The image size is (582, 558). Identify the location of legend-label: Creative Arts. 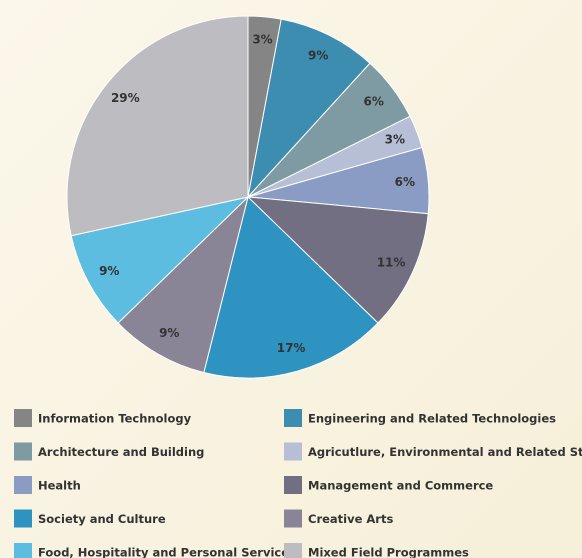
(350, 519).